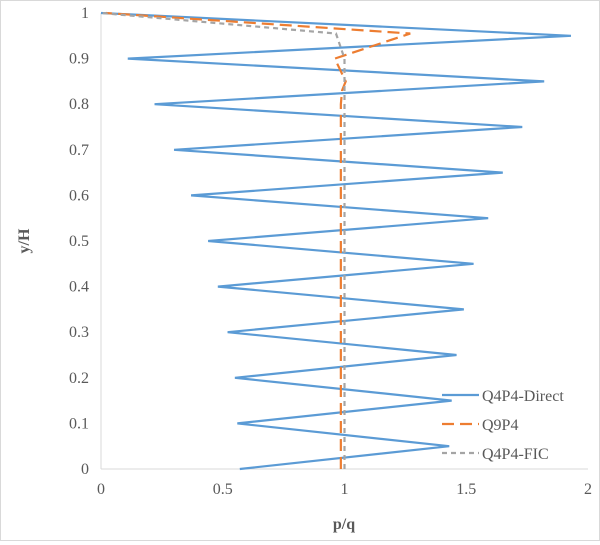  Describe the element at coordinates (85, 469) in the screenshot. I see `y-tick-label: 0` at that location.